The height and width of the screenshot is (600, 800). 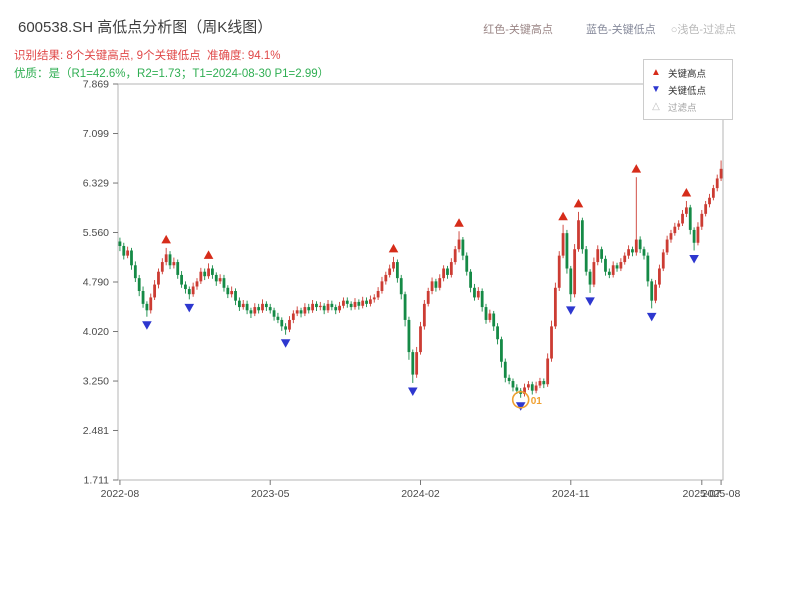 What do you see at coordinates (571, 494) in the screenshot?
I see `x-tick-label: 2024-11` at bounding box center [571, 494].